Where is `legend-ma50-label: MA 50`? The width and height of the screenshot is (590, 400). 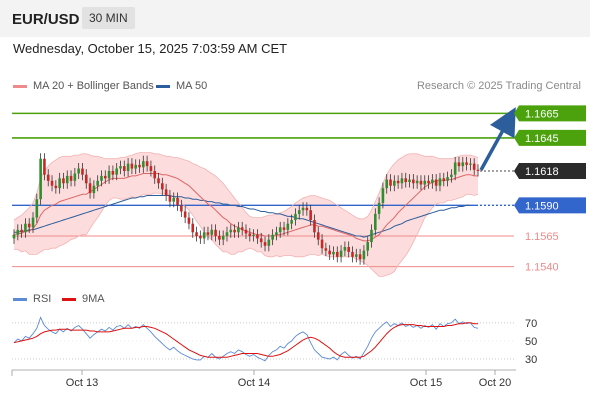 legend-ma50-label: MA 50 is located at coordinates (192, 86).